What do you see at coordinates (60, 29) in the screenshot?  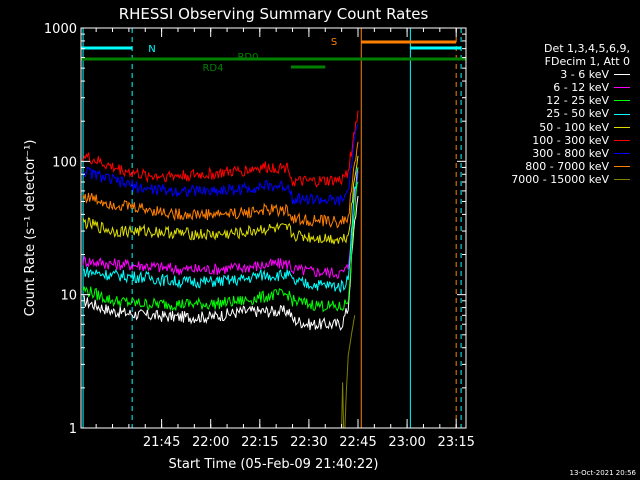 I see `y-tick-label: 1000` at bounding box center [60, 29].